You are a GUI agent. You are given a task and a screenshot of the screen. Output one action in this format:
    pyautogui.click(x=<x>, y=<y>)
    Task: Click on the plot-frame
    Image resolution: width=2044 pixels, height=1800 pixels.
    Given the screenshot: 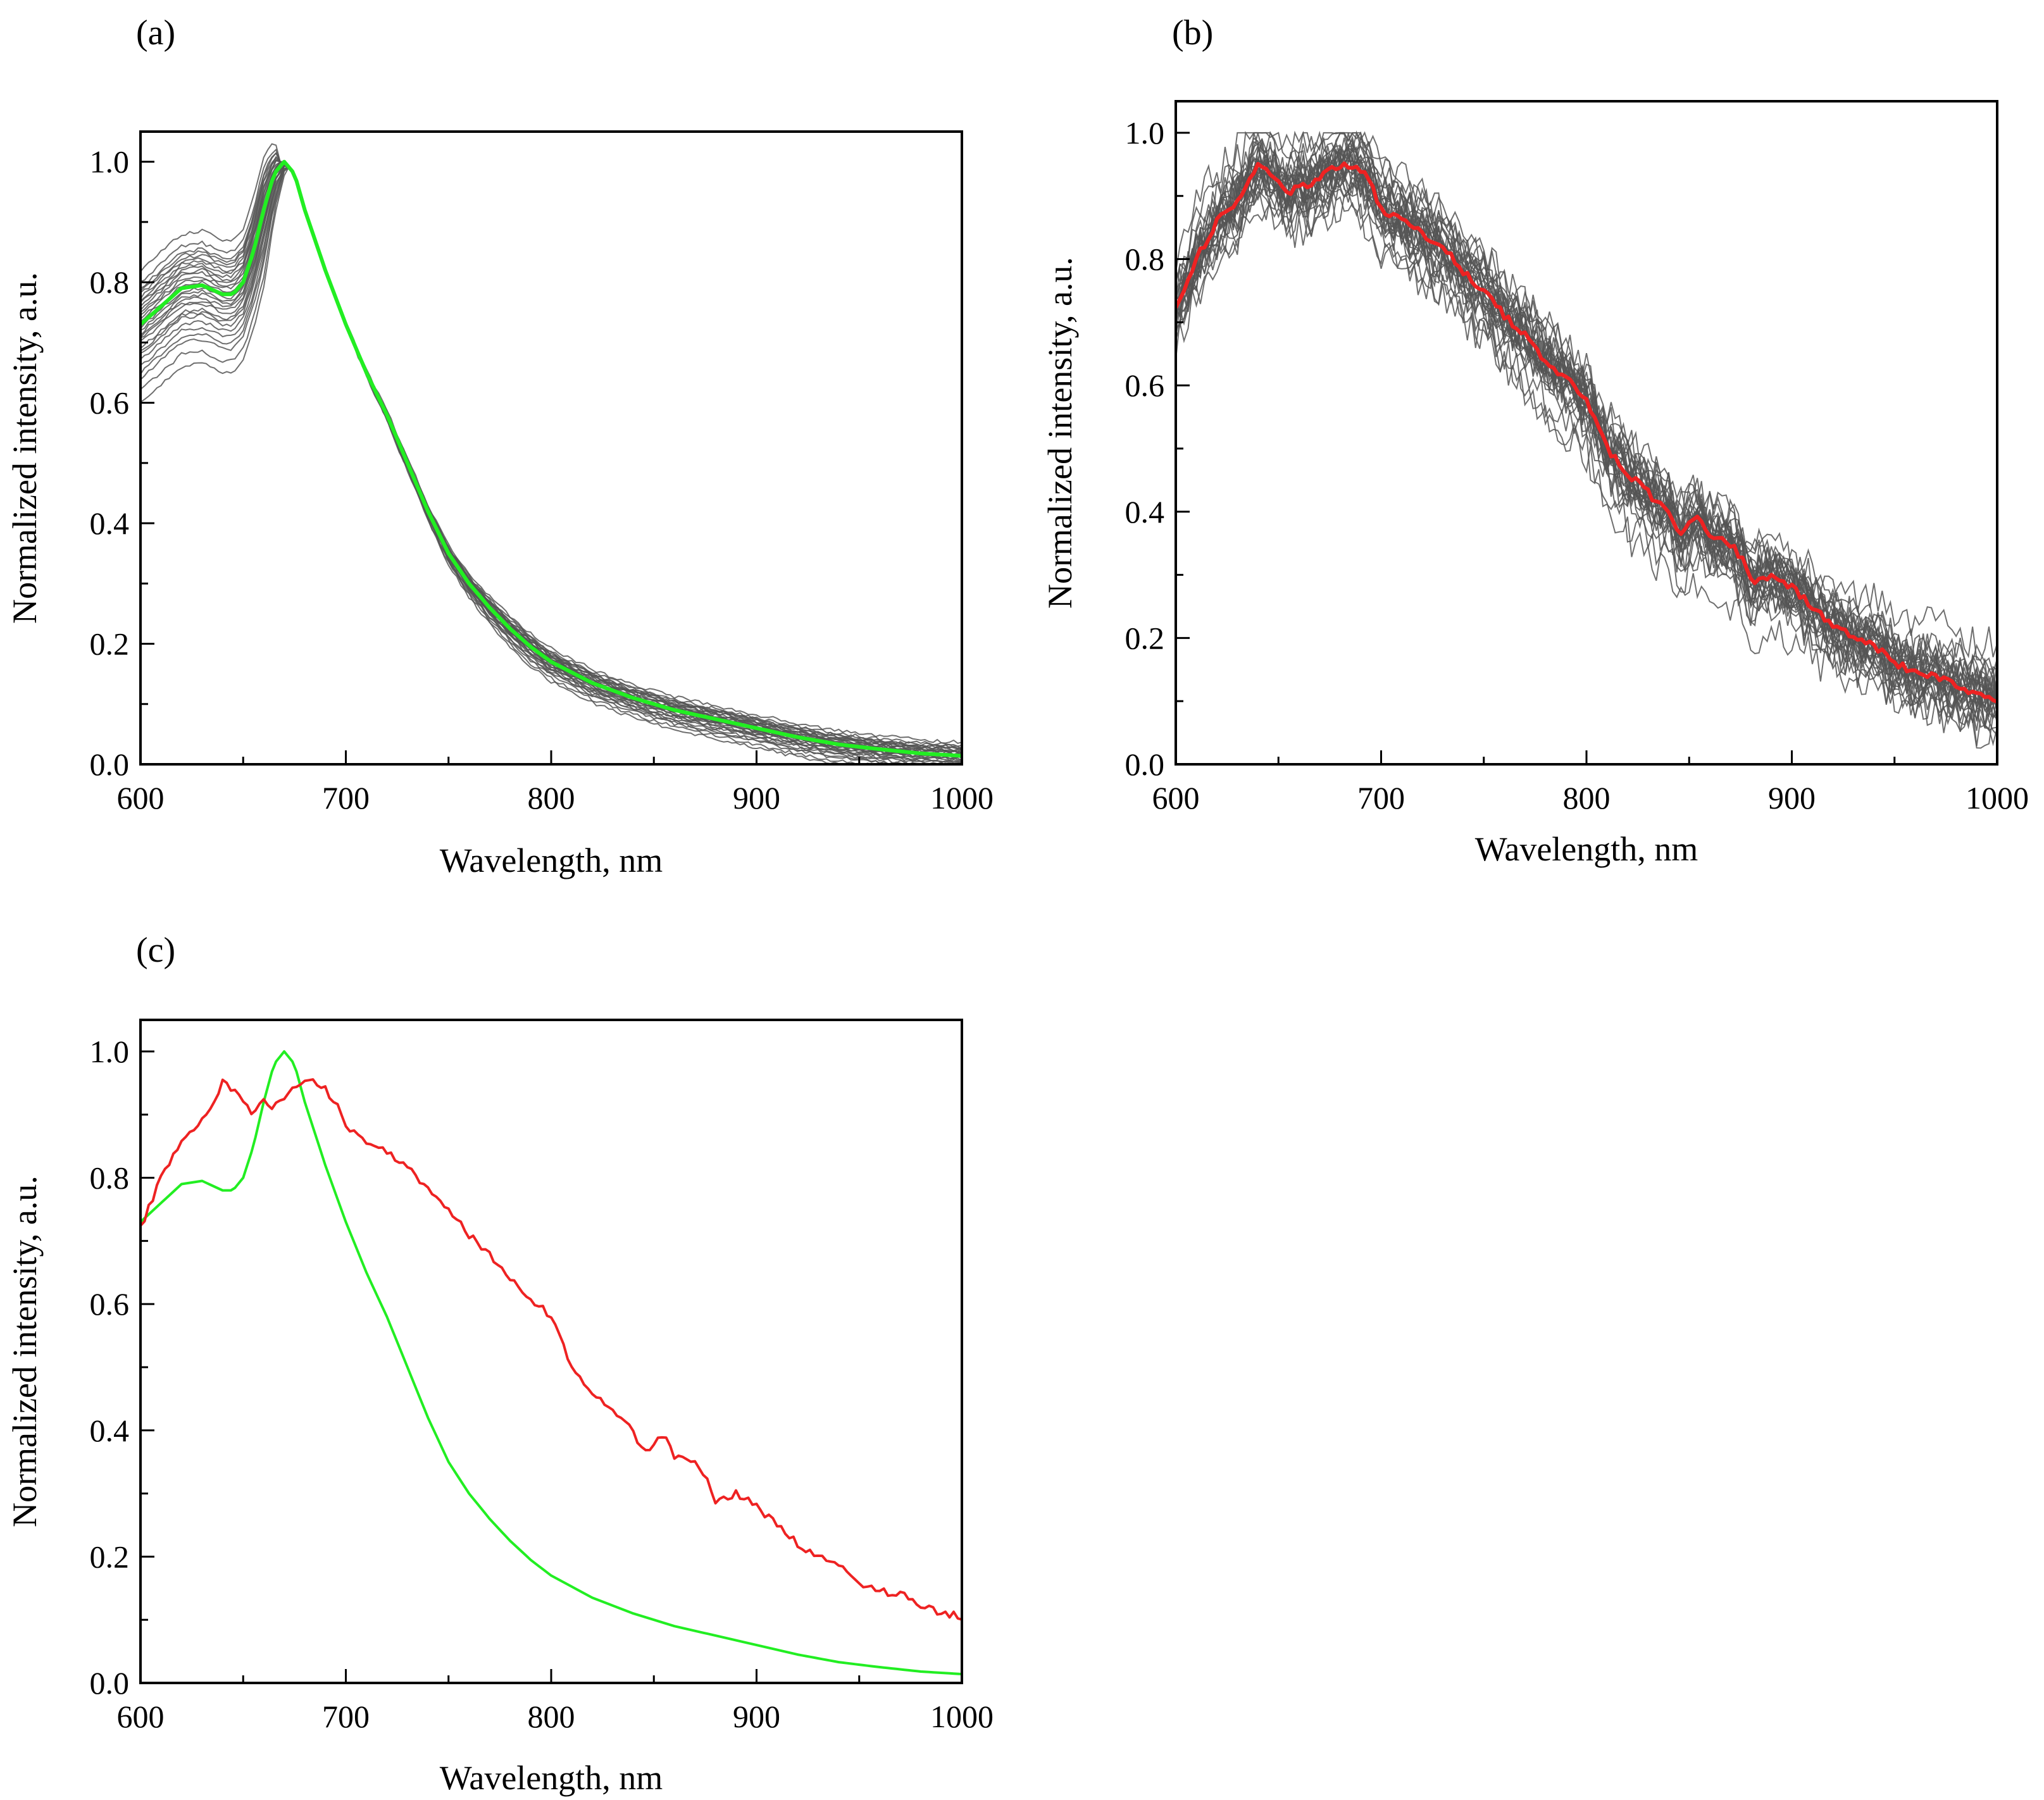 What is the action you would take?
    pyautogui.click(x=551, y=1351)
    